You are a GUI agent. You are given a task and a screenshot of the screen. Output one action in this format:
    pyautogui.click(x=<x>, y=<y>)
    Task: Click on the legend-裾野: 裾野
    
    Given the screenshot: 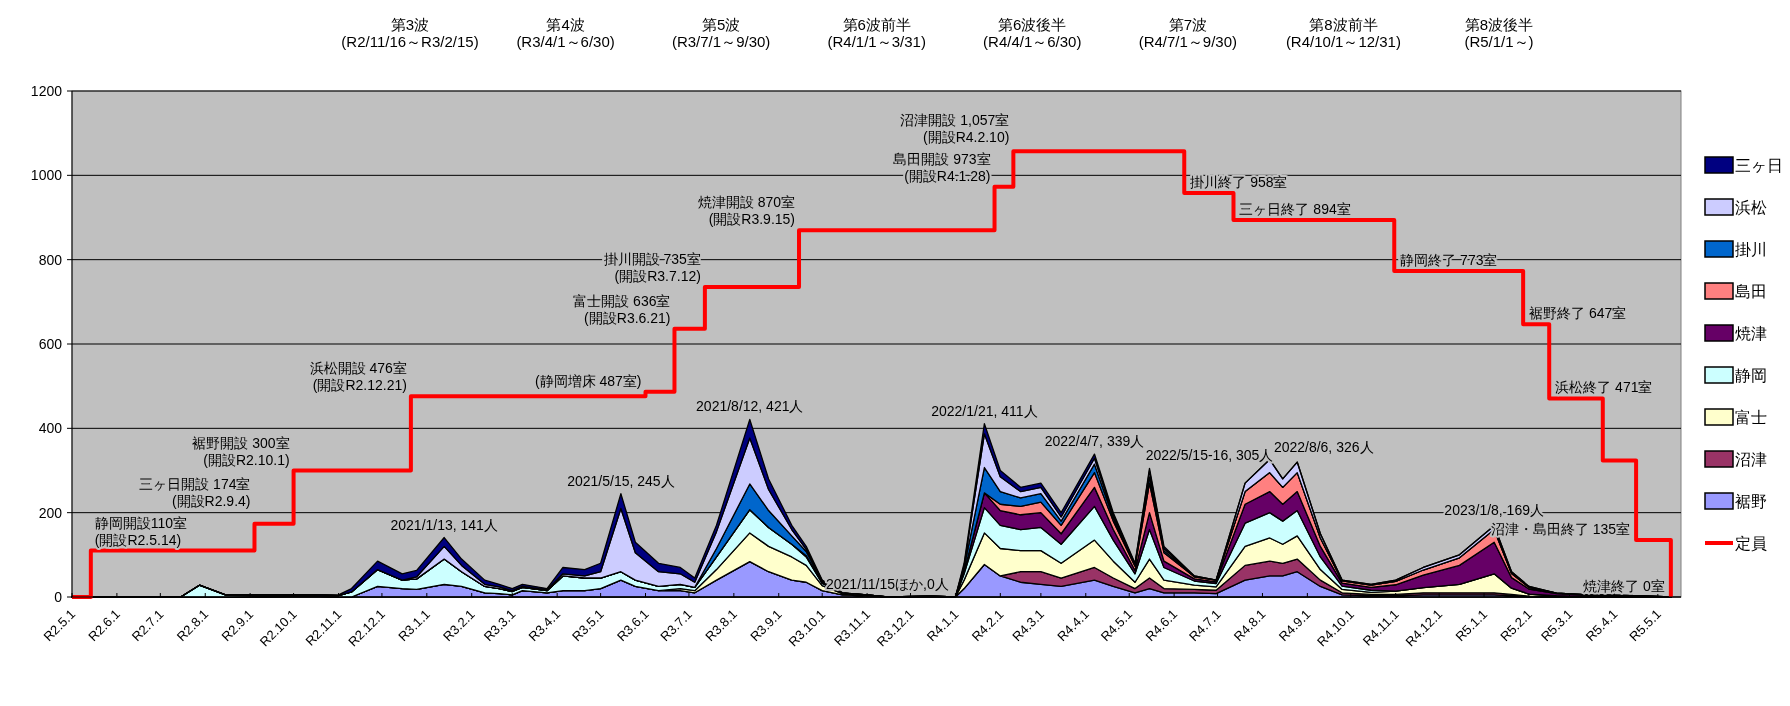 What is the action you would take?
    pyautogui.click(x=1735, y=501)
    